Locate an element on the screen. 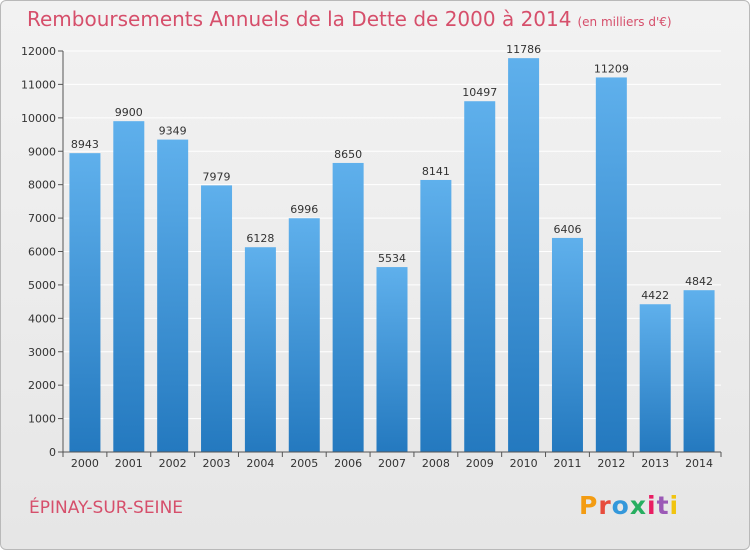 The width and height of the screenshot is (750, 550). bar-value-label: 4842 is located at coordinates (699, 281).